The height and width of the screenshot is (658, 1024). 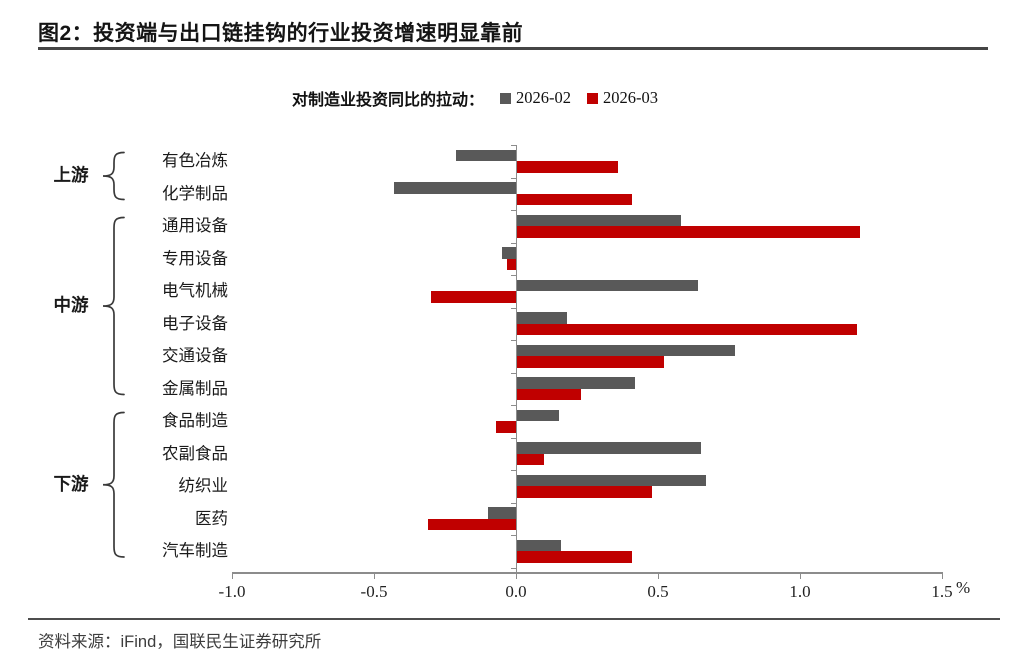 I want to click on category-label: 食品制造, so click(x=195, y=421).